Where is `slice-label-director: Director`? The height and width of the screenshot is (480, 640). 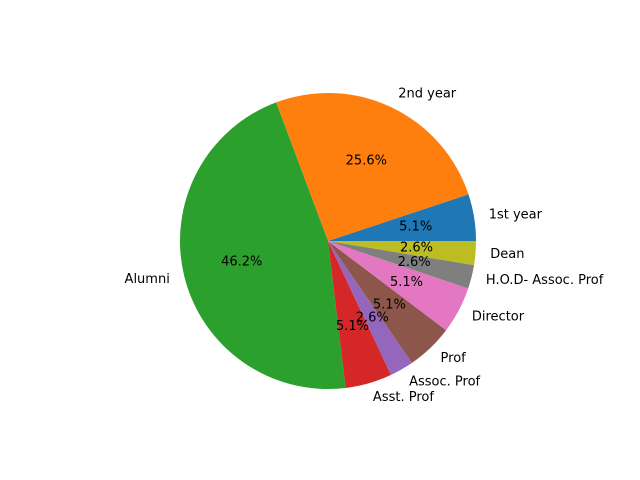
slice-label-director: Director is located at coordinates (498, 317).